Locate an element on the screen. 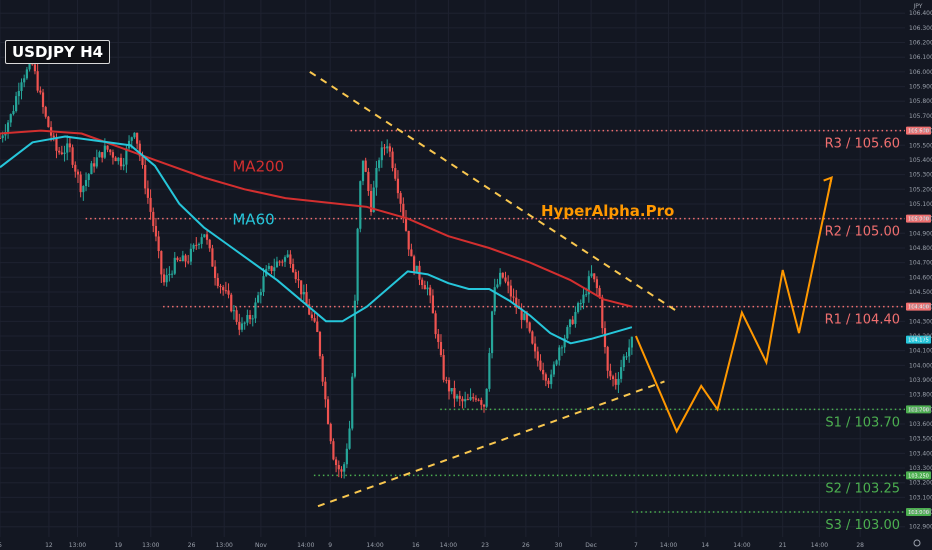 The width and height of the screenshot is (932, 550). y-tick-label: 104.400 is located at coordinates (920, 307).